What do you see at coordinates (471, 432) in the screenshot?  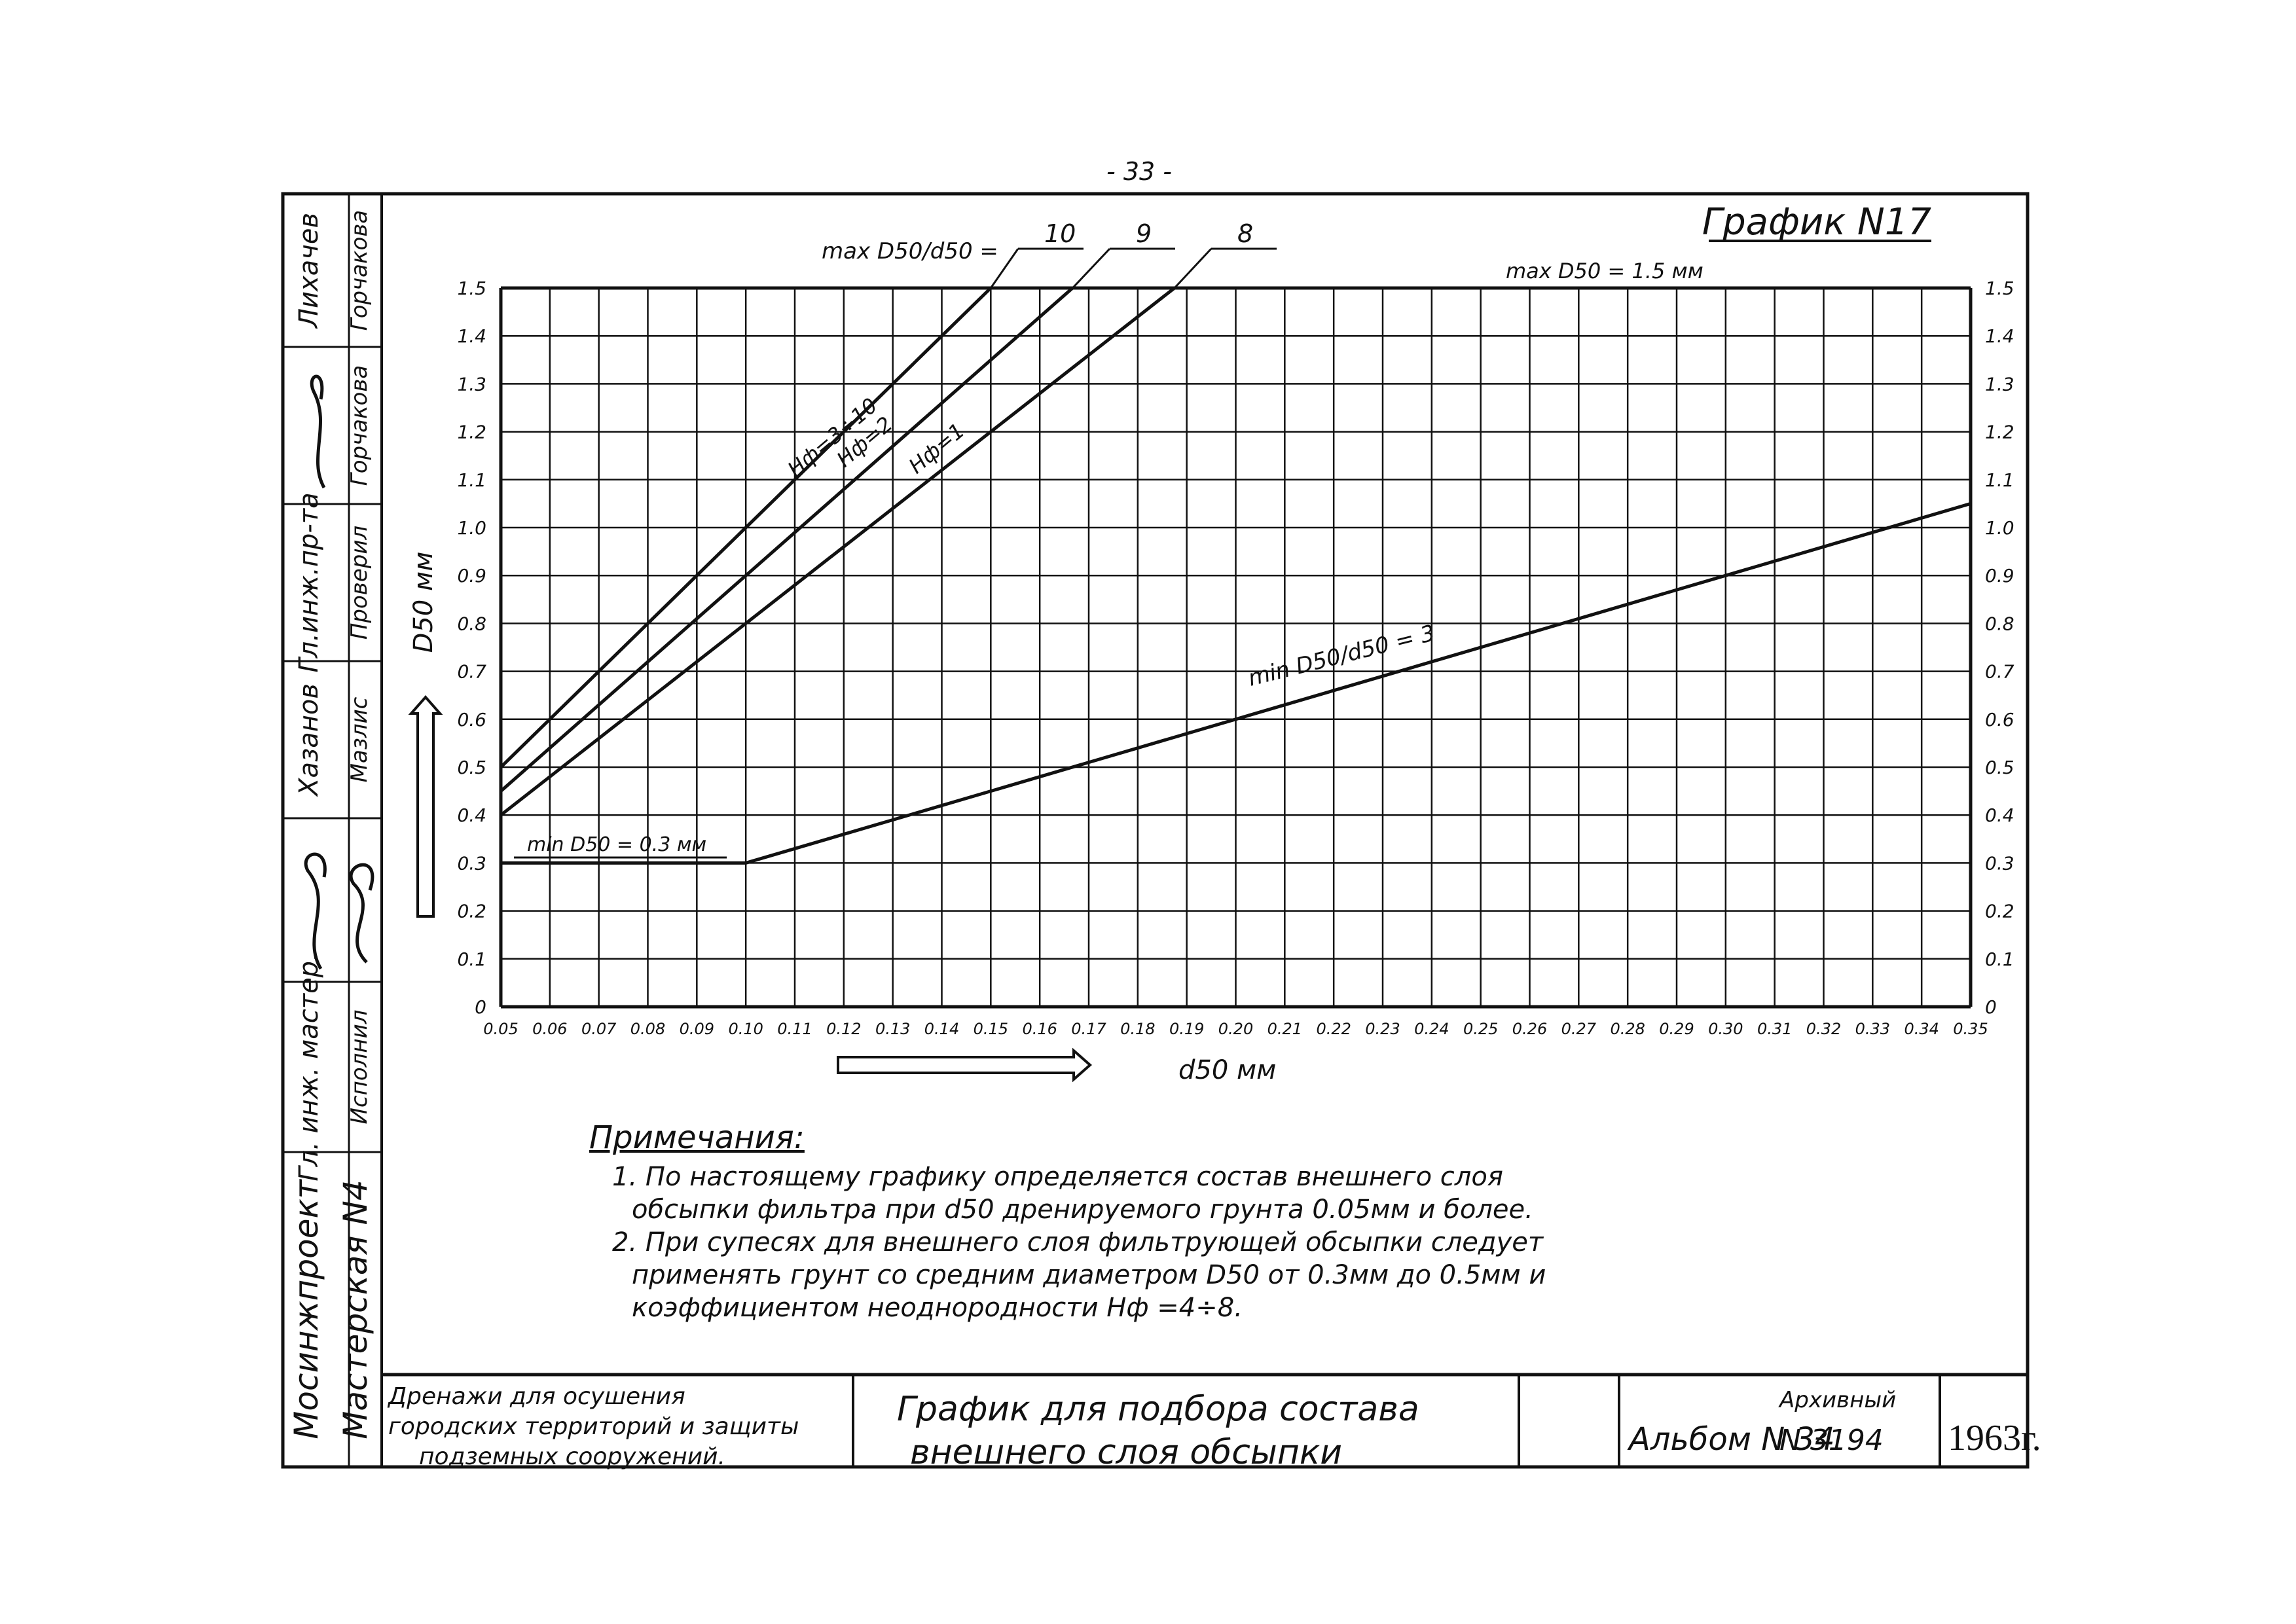 I see `y-tick-label: 1.2` at bounding box center [471, 432].